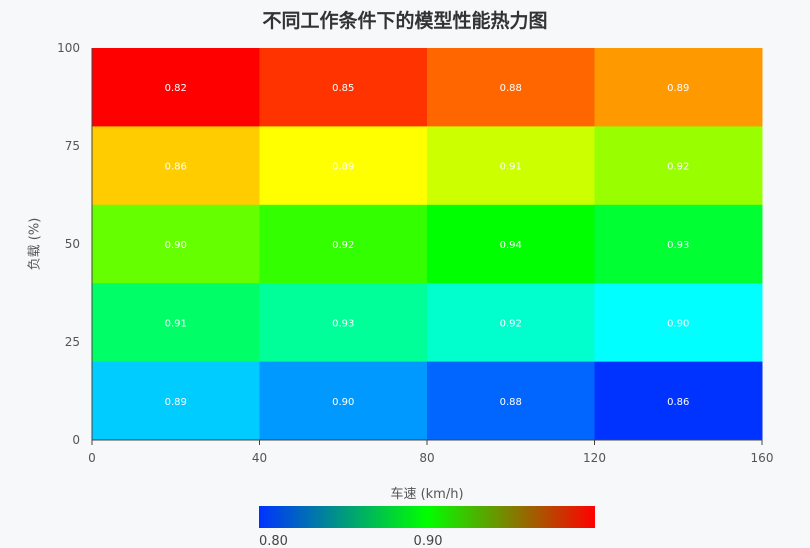 The image size is (810, 548). Describe the element at coordinates (72, 342) in the screenshot. I see `y-tick-label: 25` at that location.